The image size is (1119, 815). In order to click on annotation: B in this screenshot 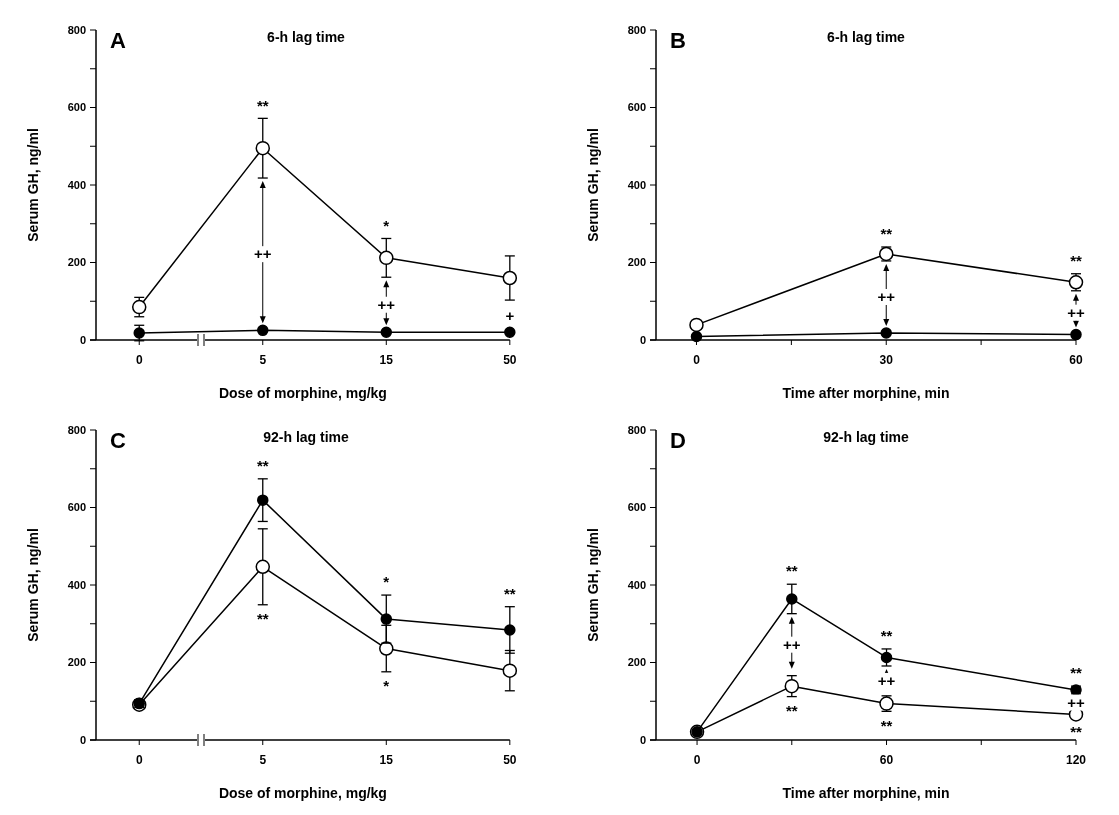, I will do `click(678, 40)`.